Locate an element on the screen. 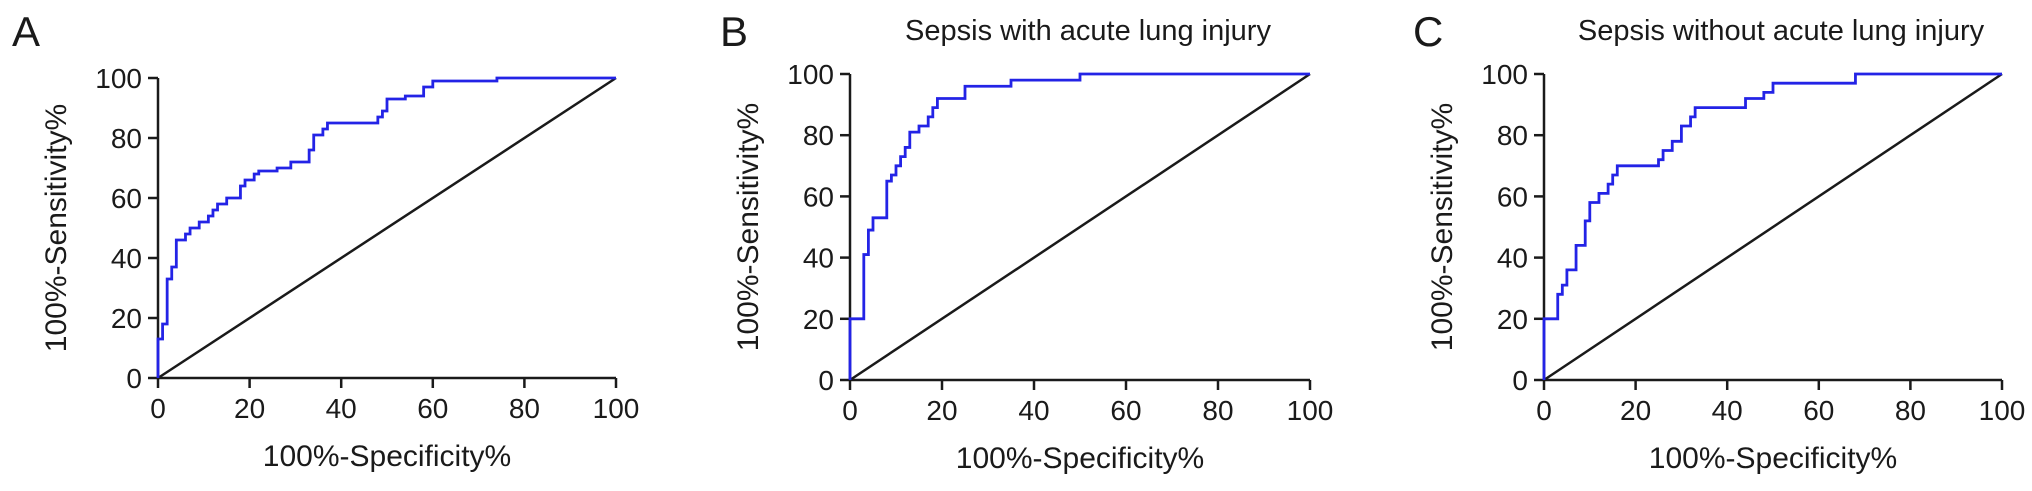  panel-letter: C is located at coordinates (1428, 31).